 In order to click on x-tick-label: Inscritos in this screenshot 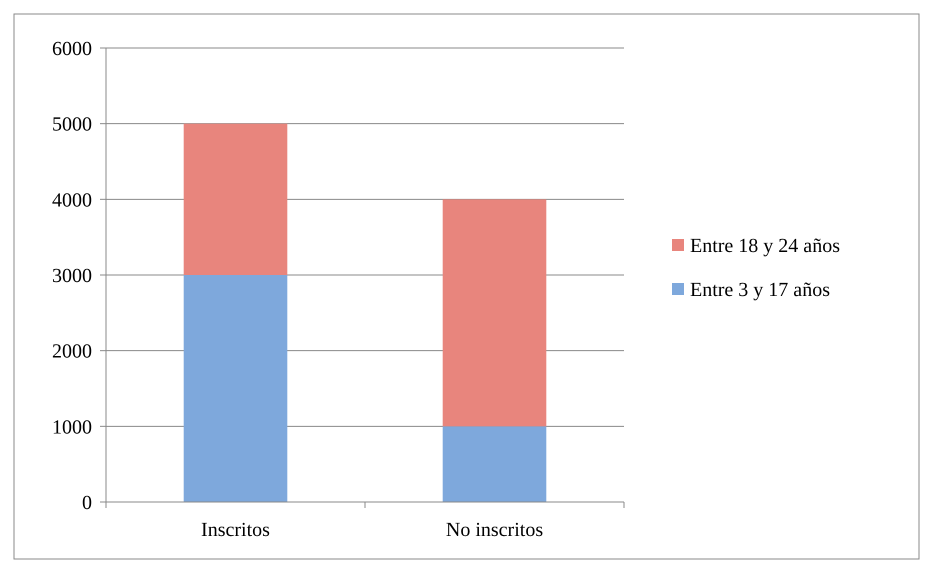, I will do `click(235, 530)`.